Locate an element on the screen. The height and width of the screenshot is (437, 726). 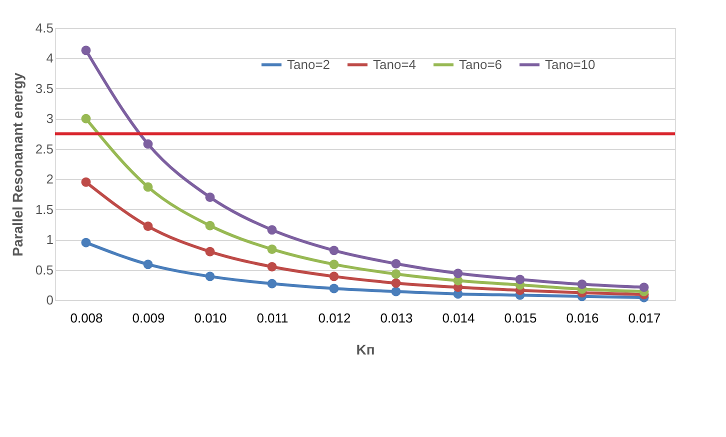
y-tick-label: 3 is located at coordinates (50, 118).